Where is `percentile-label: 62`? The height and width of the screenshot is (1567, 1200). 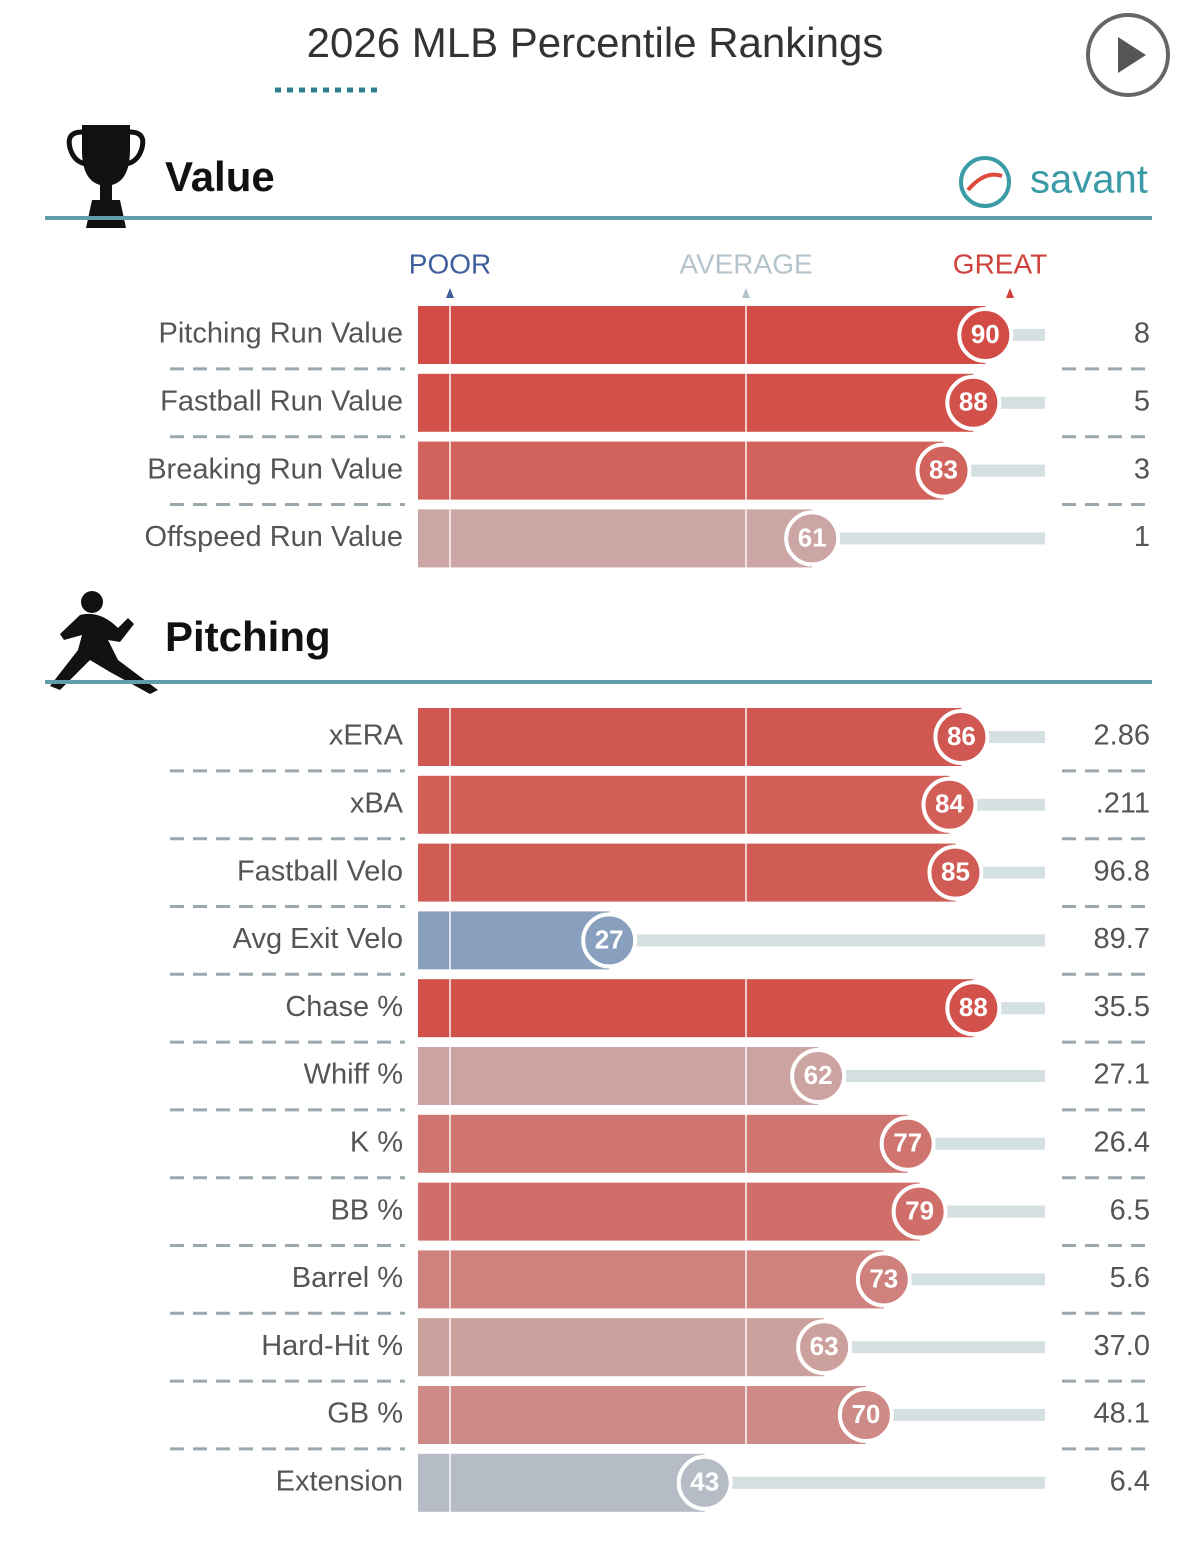
percentile-label: 62 is located at coordinates (818, 1075).